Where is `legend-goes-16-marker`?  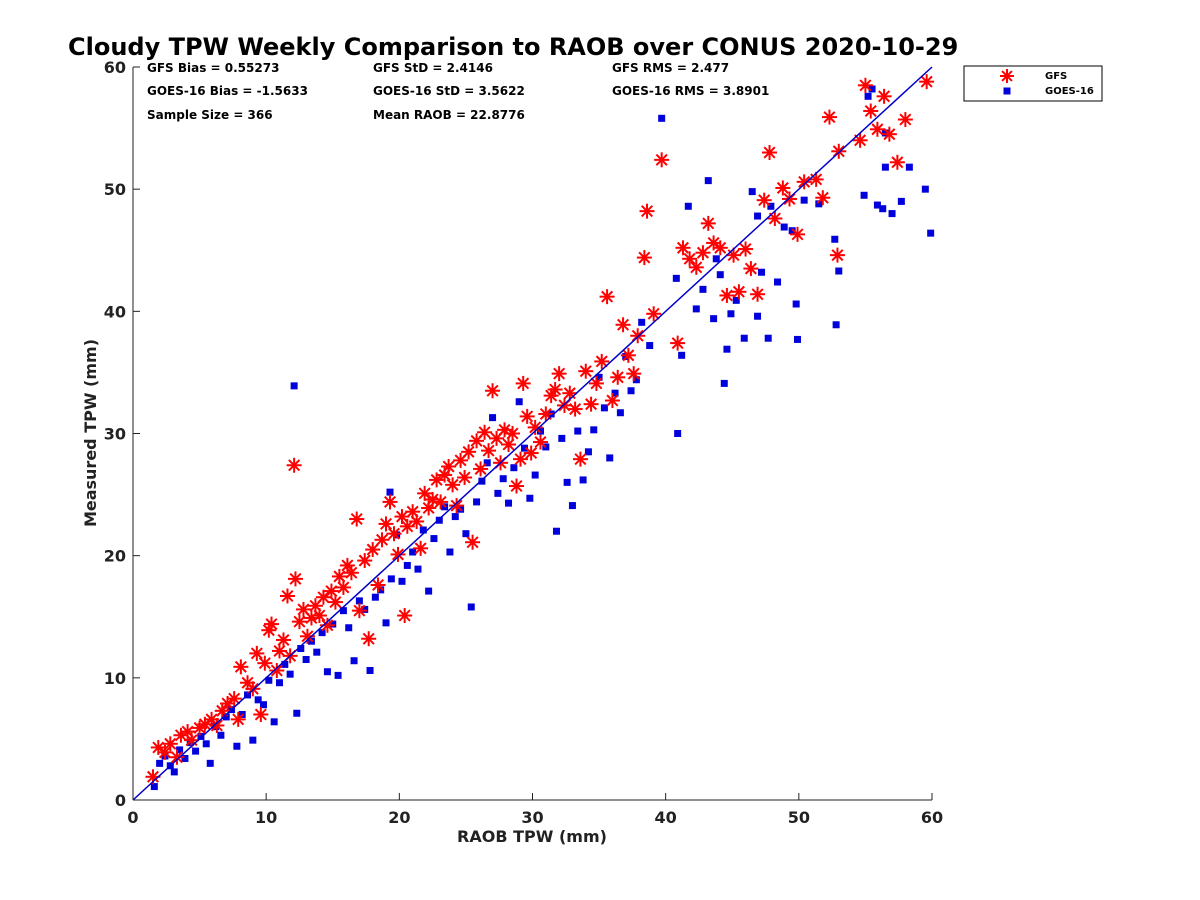
legend-goes-16-marker is located at coordinates (1007, 91).